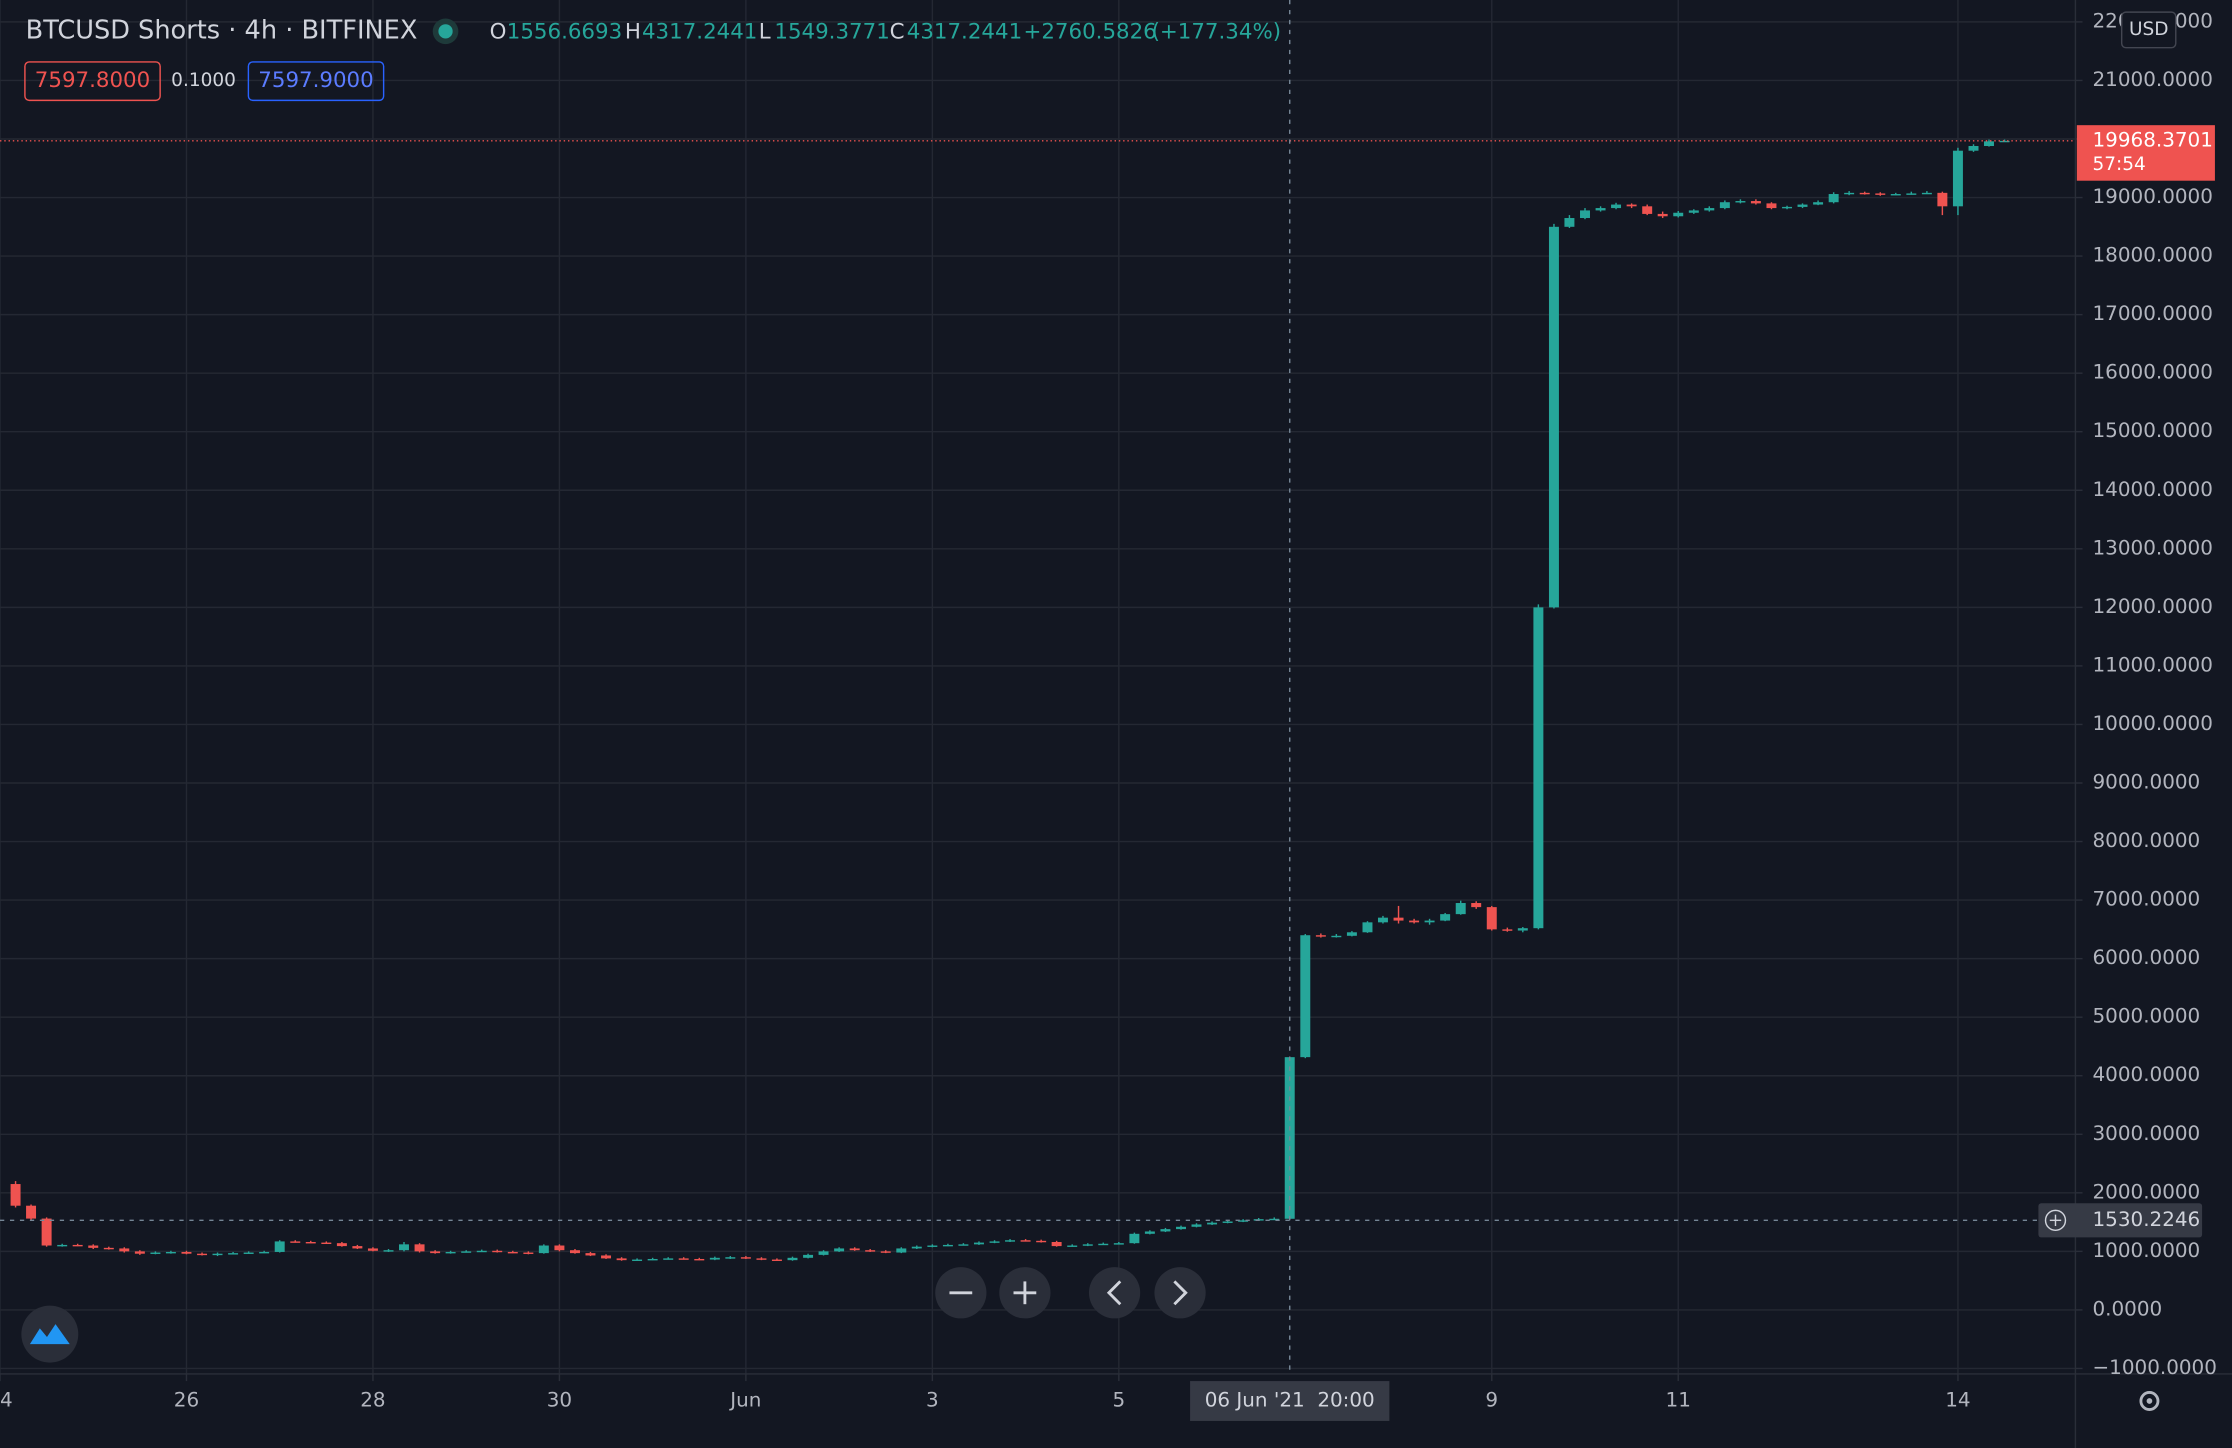  What do you see at coordinates (2154, 1367) in the screenshot?
I see `y-tick-label: −1000.0000` at bounding box center [2154, 1367].